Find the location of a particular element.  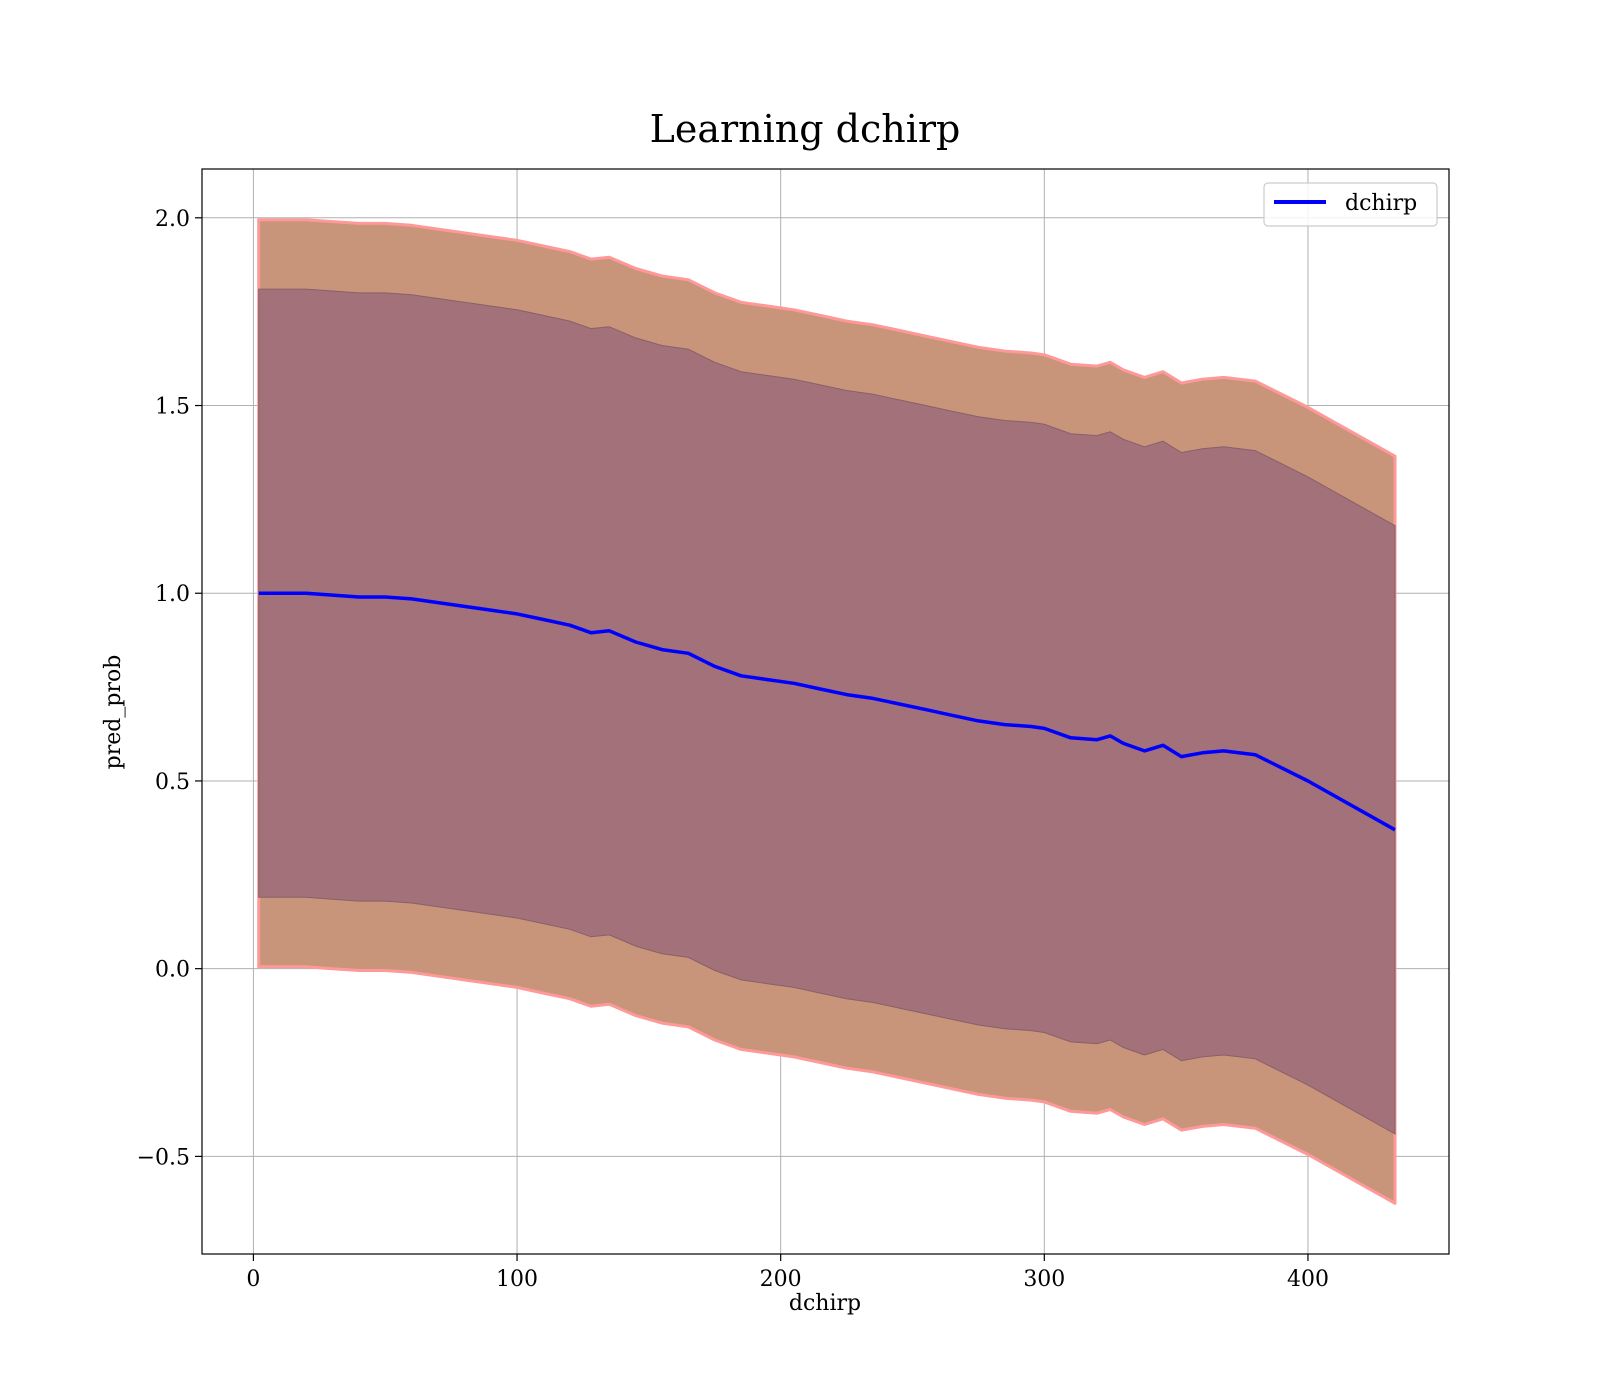

y-tick-label: 0.0 is located at coordinates (172, 970).